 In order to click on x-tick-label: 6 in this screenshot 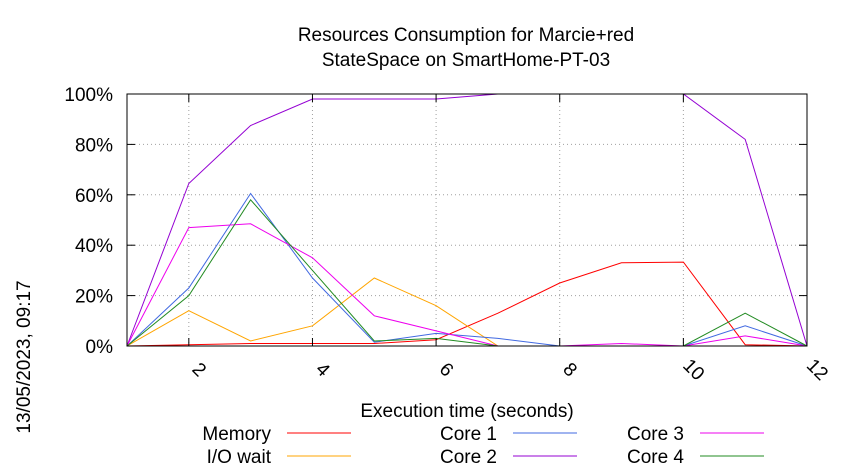, I will do `click(446, 370)`.